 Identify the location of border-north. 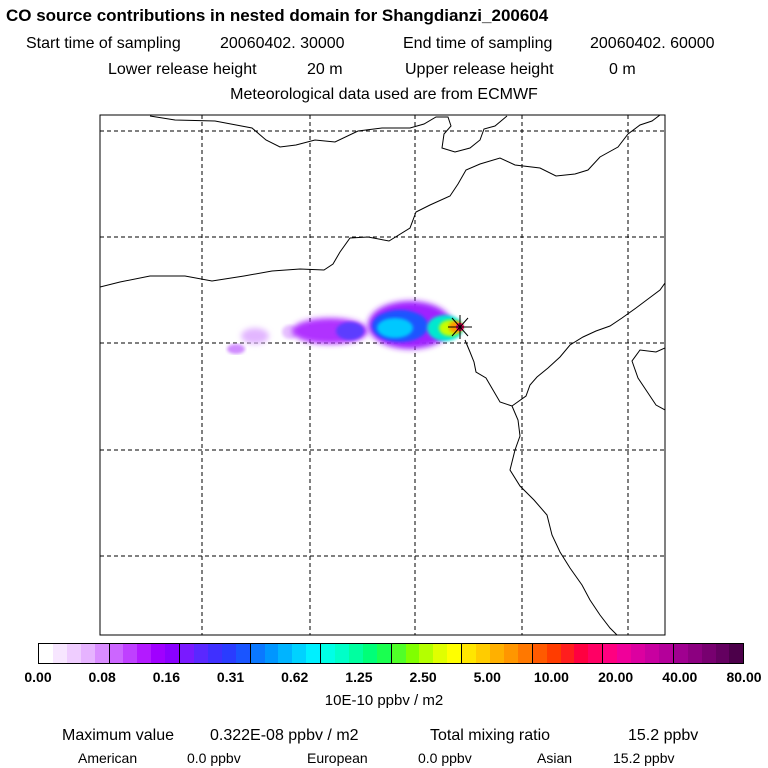
(328, 134).